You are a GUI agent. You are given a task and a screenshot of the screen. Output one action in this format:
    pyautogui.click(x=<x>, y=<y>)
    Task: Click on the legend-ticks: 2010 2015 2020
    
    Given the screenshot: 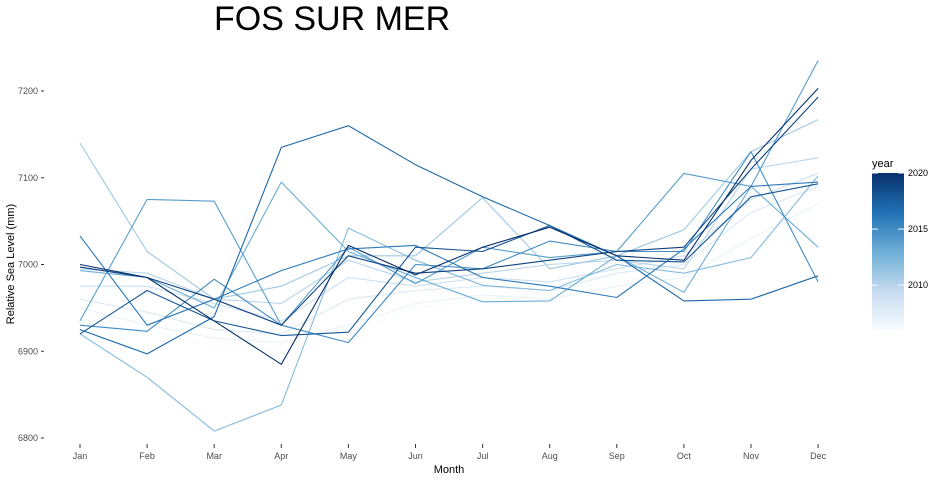 What is the action you would take?
    pyautogui.click(x=900, y=229)
    